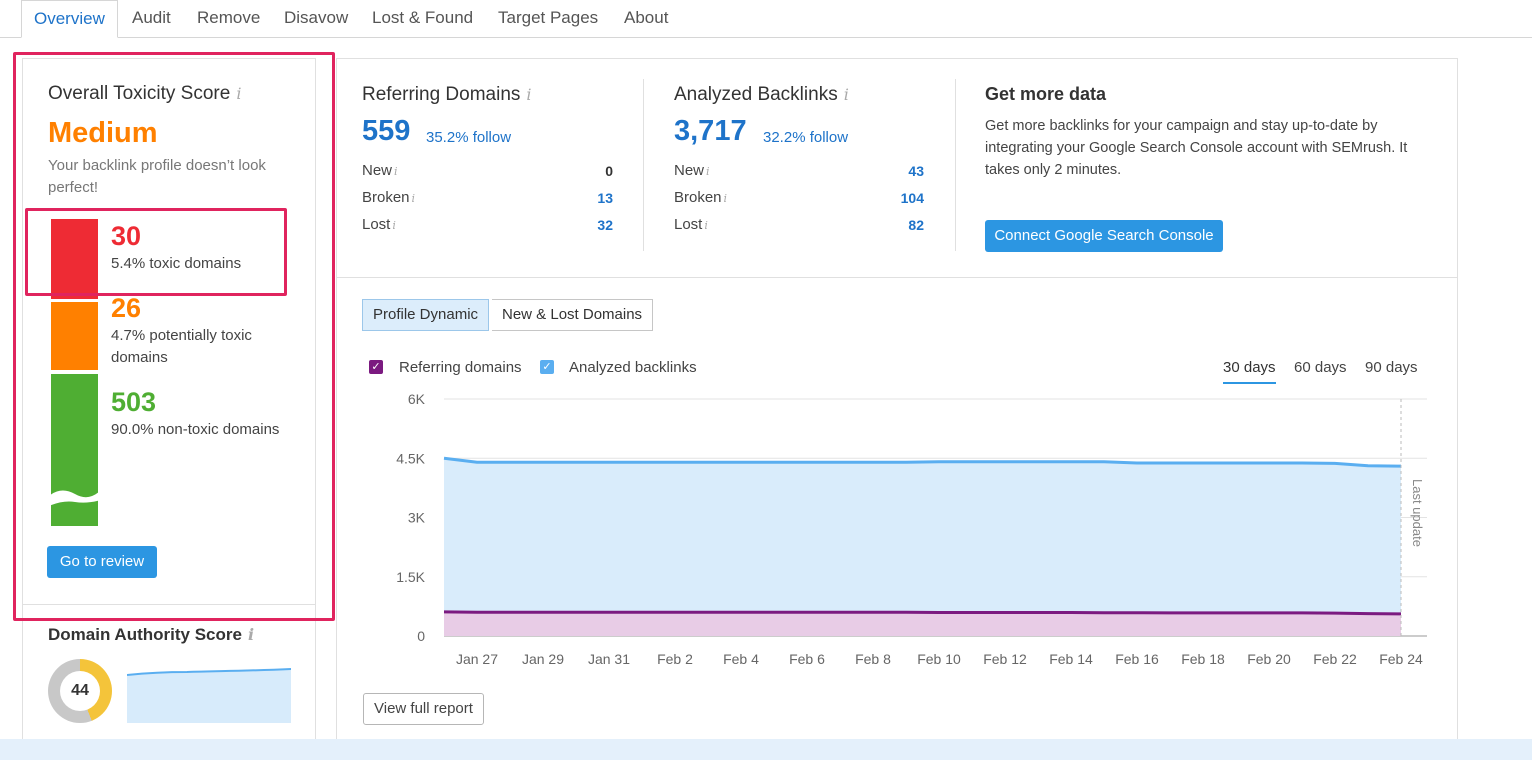 The width and height of the screenshot is (1532, 760). What do you see at coordinates (1137, 659) in the screenshot?
I see `x-tick-label: Feb 16` at bounding box center [1137, 659].